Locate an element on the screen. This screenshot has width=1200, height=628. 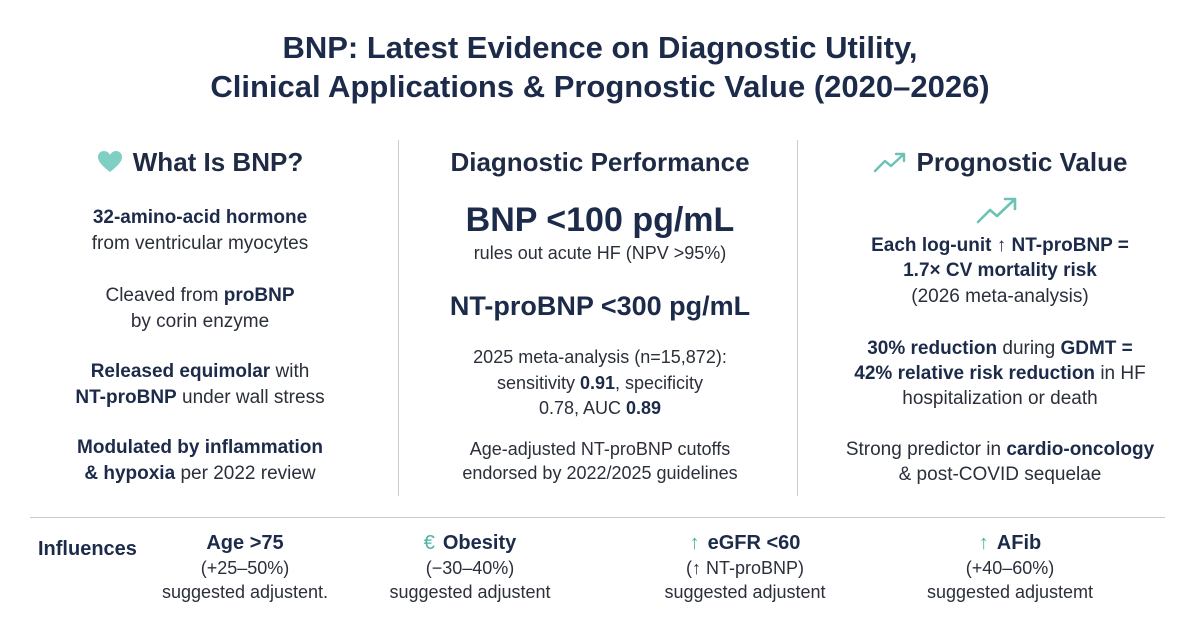
text-line: from ventricular myocytes is located at coordinates (200, 244).